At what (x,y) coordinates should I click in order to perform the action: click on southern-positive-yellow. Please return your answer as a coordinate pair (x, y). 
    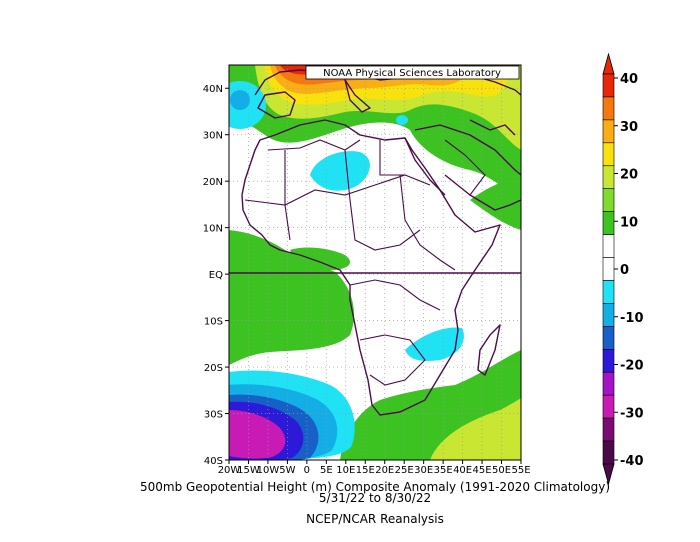
    Looking at the image, I should click on (475, 429).